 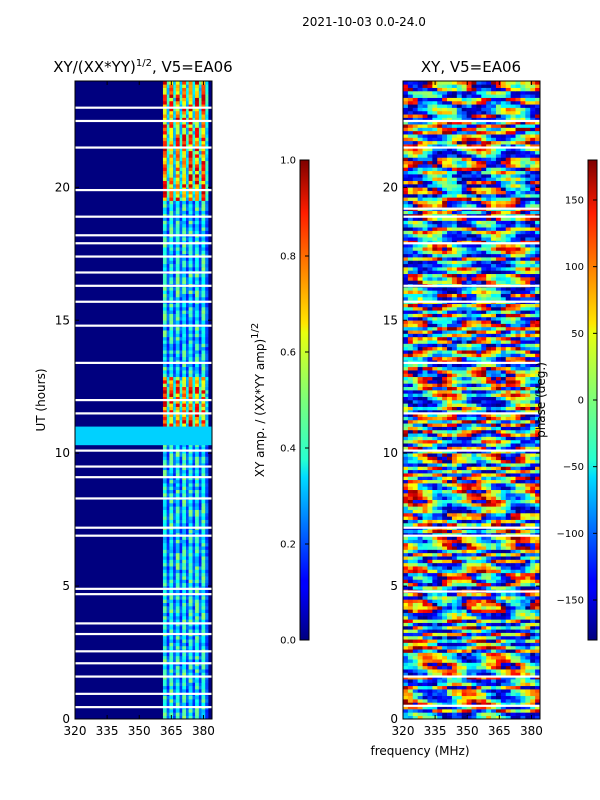 I want to click on phase-title: XY, V5=EA06, so click(x=471, y=67).